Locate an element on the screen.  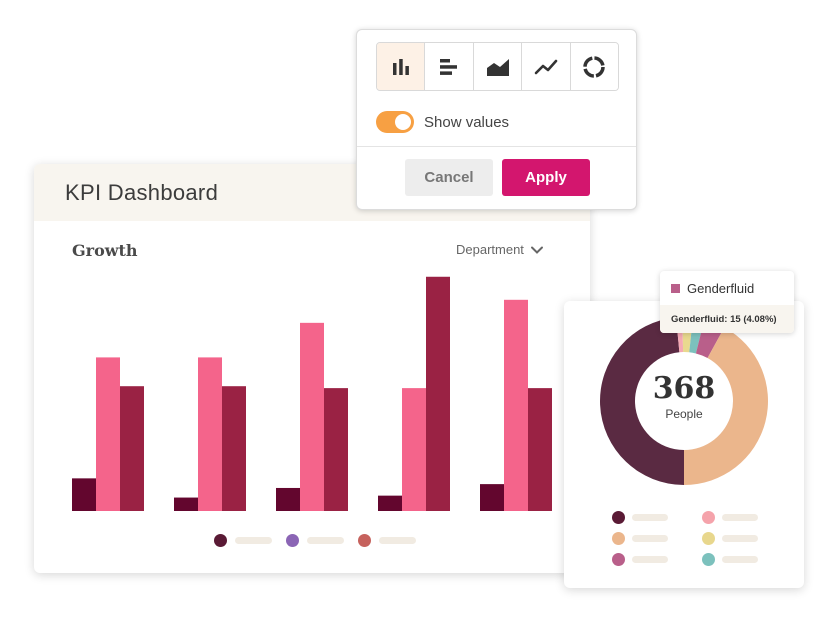
department-dropdown: Department is located at coordinates (500, 249).